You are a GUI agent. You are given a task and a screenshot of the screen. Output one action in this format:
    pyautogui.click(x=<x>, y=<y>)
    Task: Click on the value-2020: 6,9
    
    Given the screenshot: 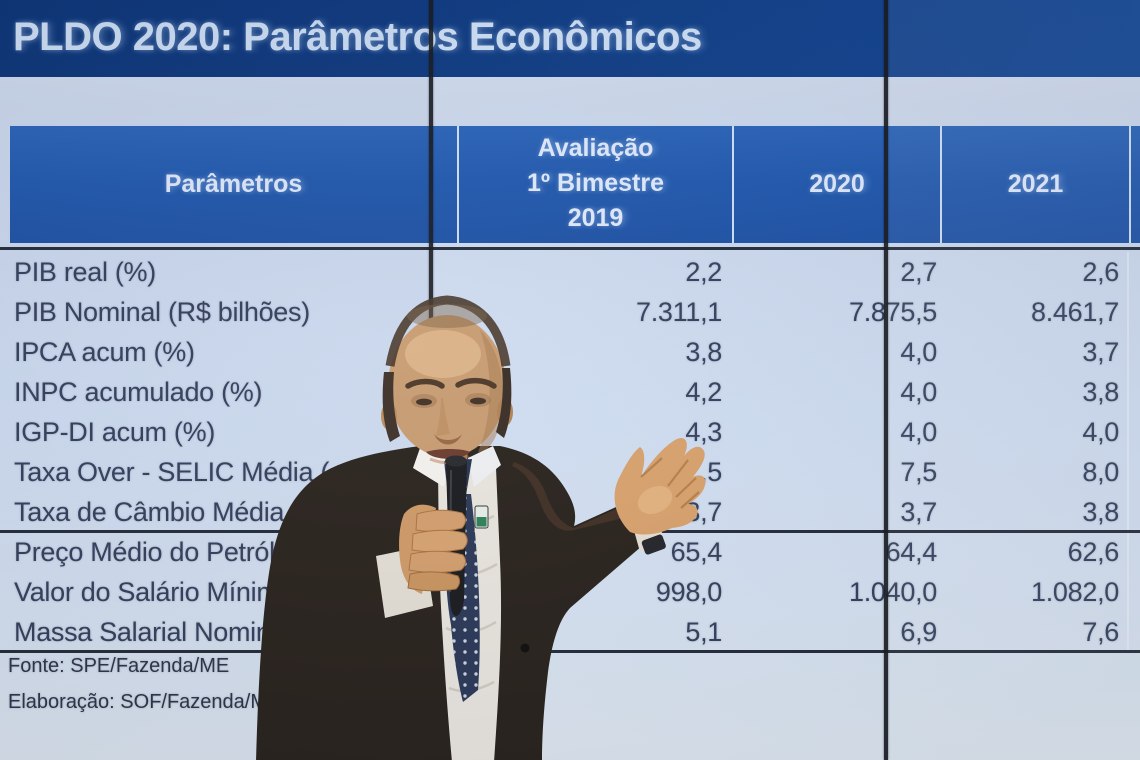 What is the action you would take?
    pyautogui.click(x=918, y=632)
    